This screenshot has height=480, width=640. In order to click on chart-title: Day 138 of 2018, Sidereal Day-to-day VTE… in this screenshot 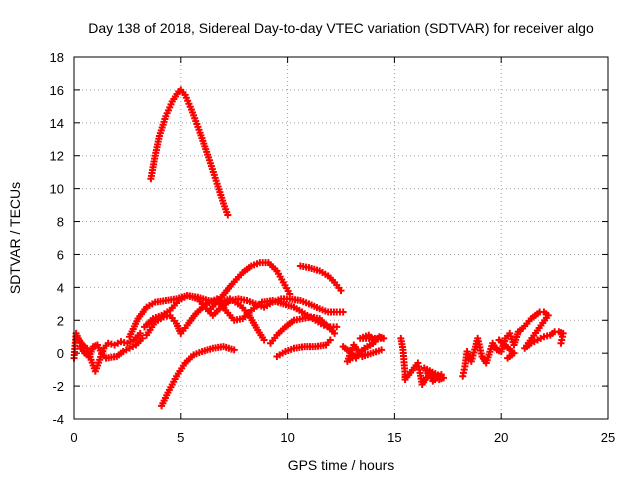, I will do `click(341, 28)`.